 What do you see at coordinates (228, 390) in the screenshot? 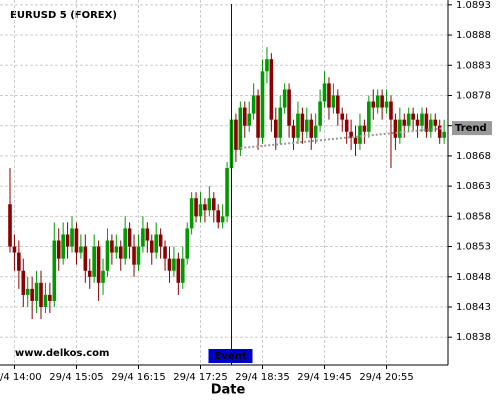
I see `x-axis-label: Date` at bounding box center [228, 390].